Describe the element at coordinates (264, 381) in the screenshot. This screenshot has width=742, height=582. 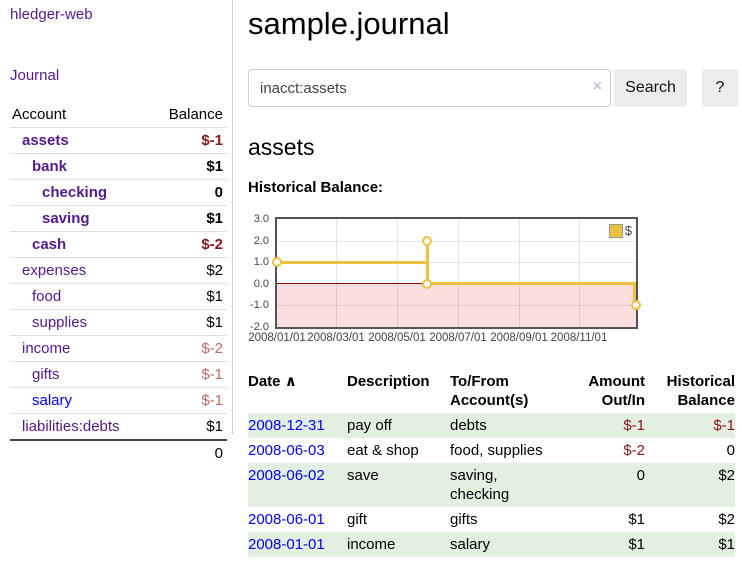
I see `date-header-label: Date` at that location.